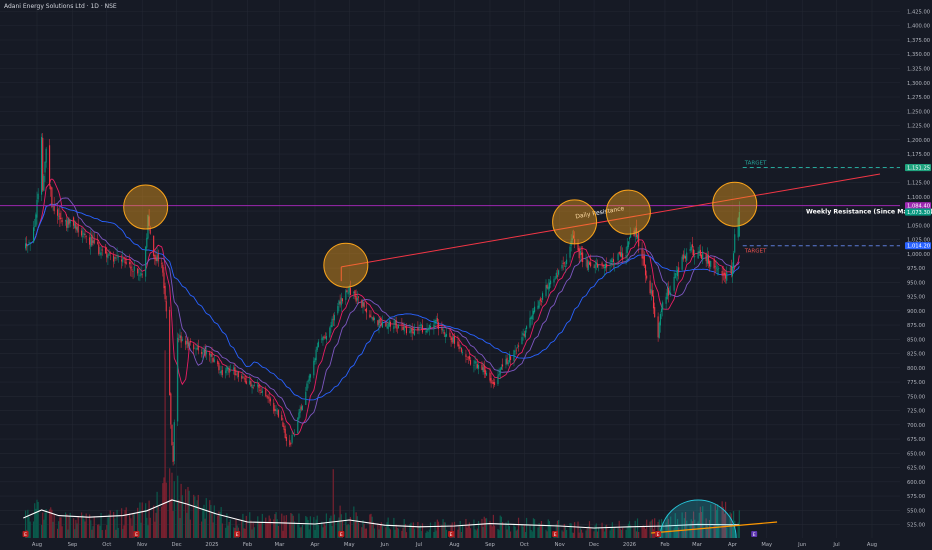 Image resolution: width=932 pixels, height=550 pixels. Describe the element at coordinates (918, 84) in the screenshot. I see `y-tick-label: 1,300.00` at that location.